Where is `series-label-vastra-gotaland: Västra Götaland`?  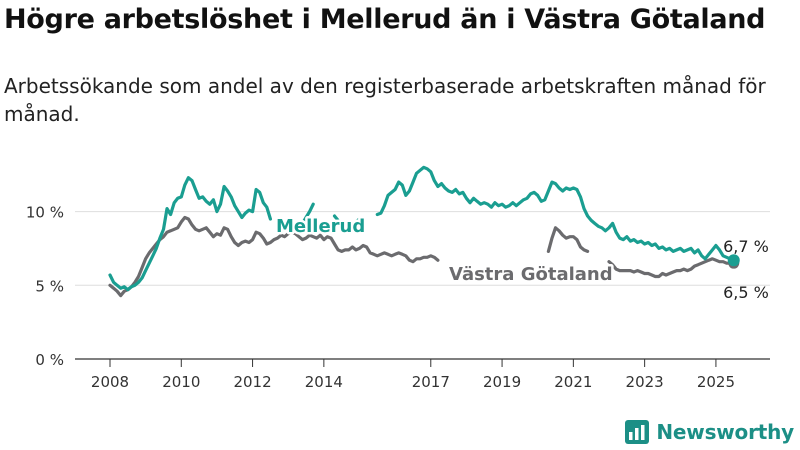
series-label-vastra-gotaland: Västra Götaland is located at coordinates (531, 274).